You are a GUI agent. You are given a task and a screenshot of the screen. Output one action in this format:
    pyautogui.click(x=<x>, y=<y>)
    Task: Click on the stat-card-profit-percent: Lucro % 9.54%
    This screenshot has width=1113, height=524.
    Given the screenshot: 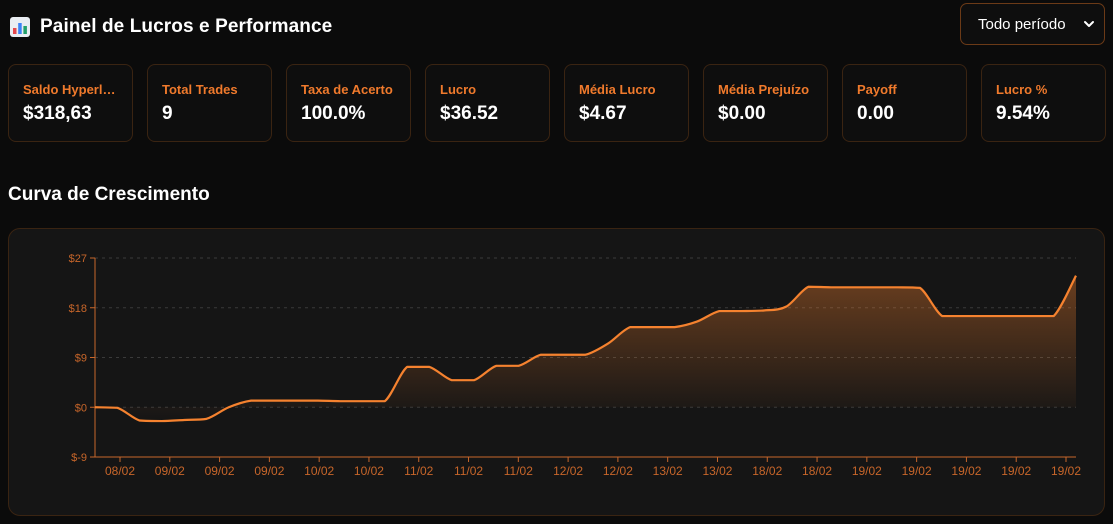 What is the action you would take?
    pyautogui.click(x=1043, y=103)
    